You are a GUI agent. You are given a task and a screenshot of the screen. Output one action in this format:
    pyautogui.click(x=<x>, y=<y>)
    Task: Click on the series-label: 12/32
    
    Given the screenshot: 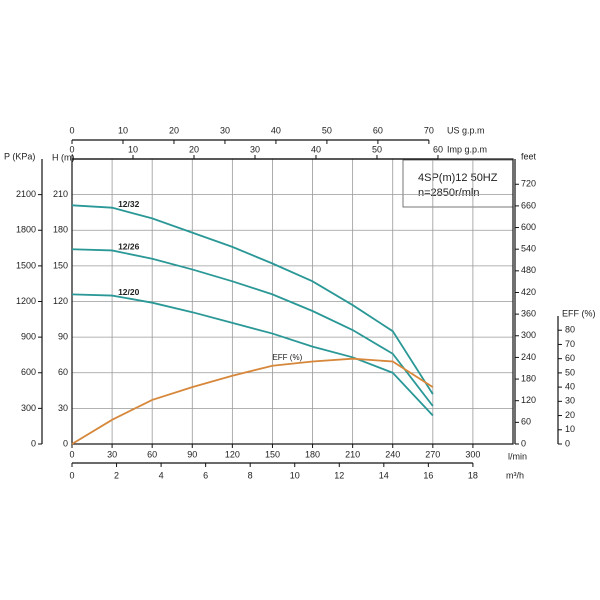 What is the action you would take?
    pyautogui.click(x=129, y=204)
    